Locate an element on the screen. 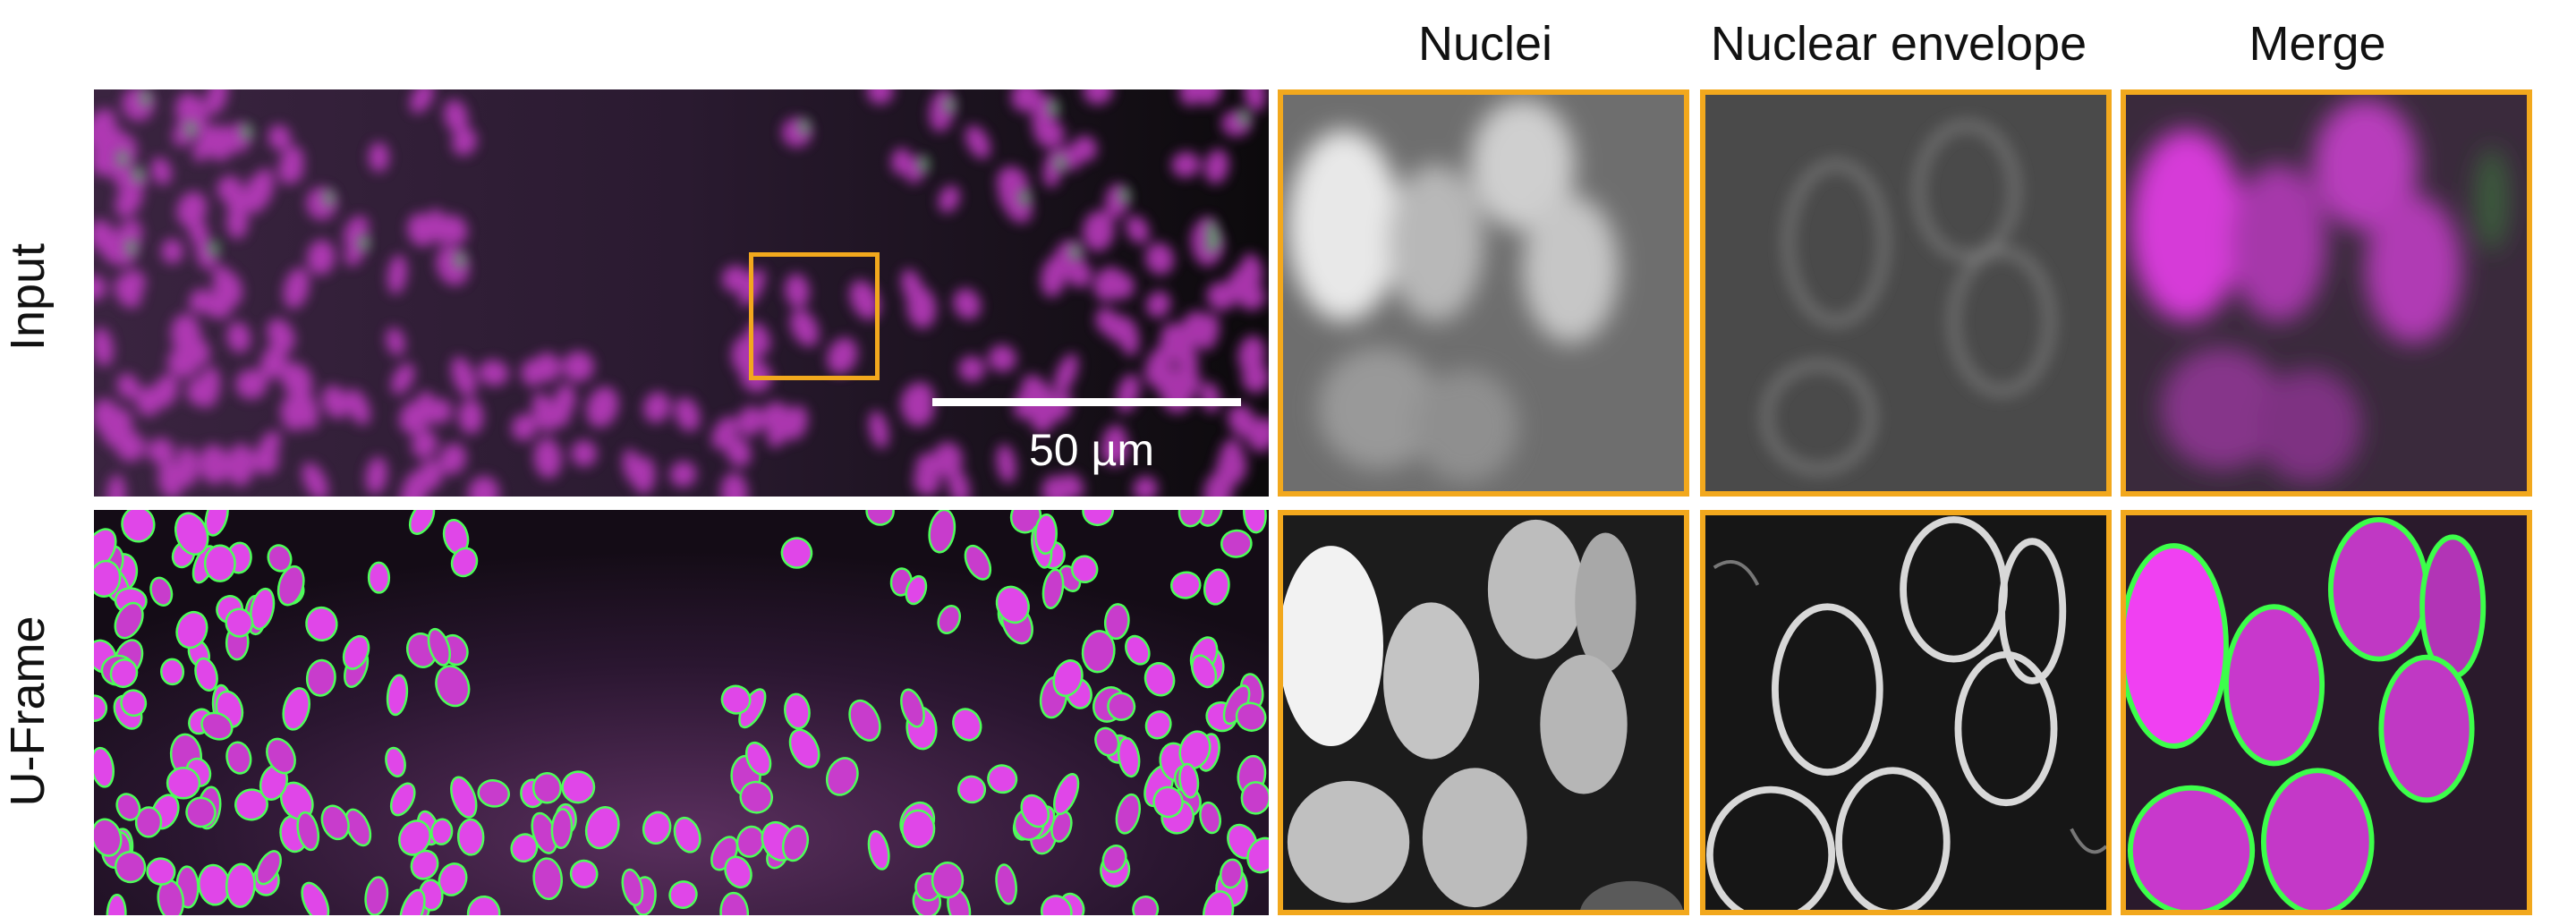 This screenshot has width=2576, height=917. u-frame-merge-zoom is located at coordinates (2326, 712).